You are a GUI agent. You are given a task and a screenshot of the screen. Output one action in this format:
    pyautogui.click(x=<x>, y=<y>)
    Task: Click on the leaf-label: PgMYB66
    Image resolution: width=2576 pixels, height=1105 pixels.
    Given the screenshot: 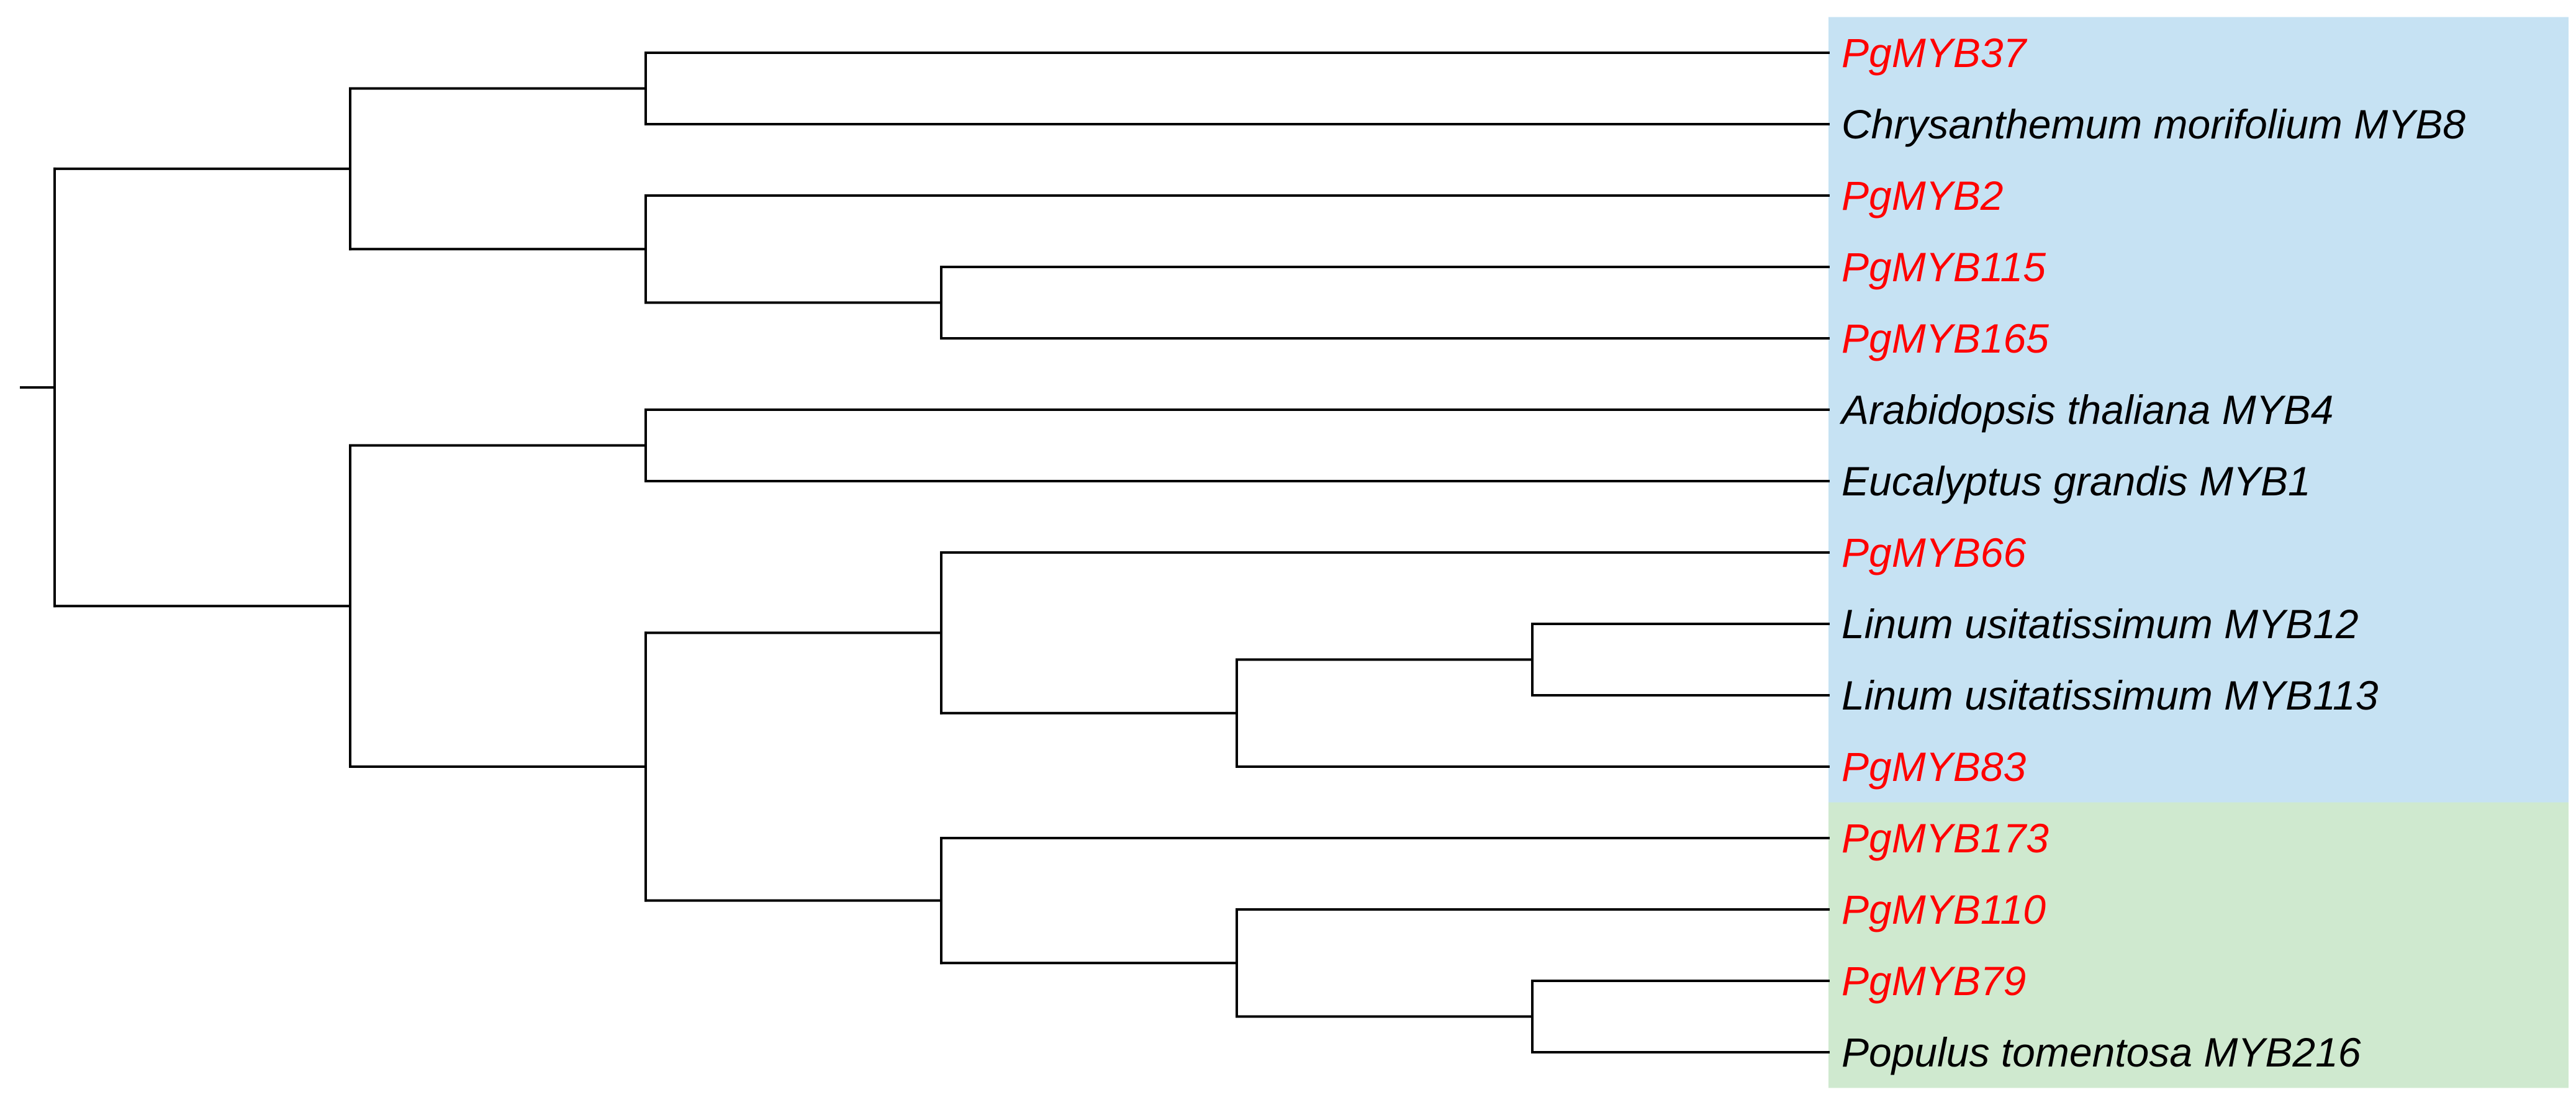 What is the action you would take?
    pyautogui.click(x=1934, y=552)
    